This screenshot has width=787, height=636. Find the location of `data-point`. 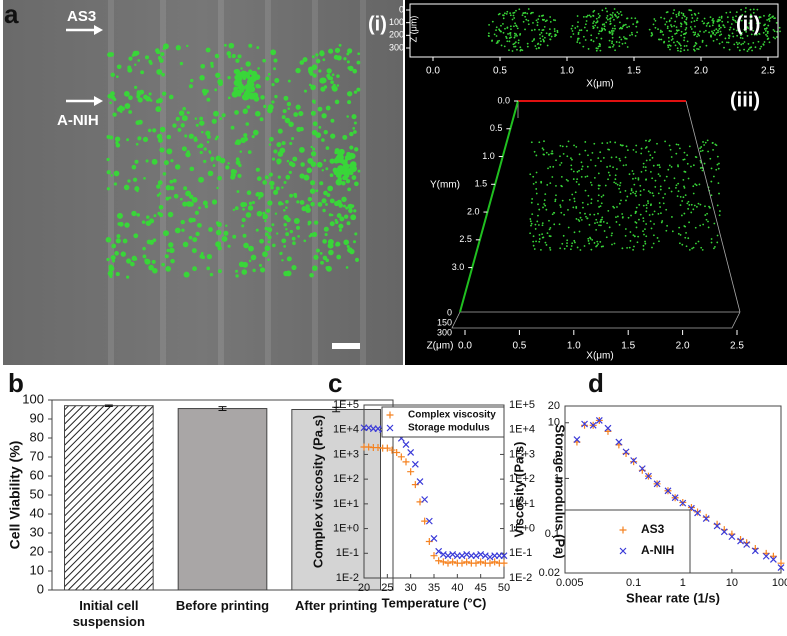

data-point is located at coordinates (608, 431).